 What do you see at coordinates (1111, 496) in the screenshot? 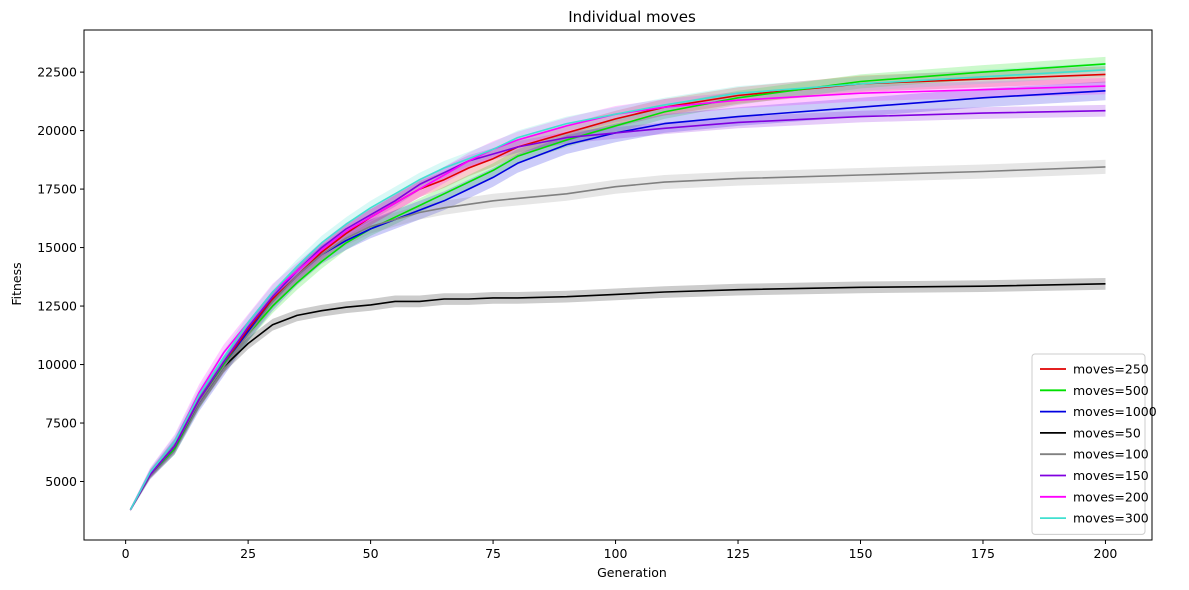
I see `legend-label-6: moves=200` at bounding box center [1111, 496].